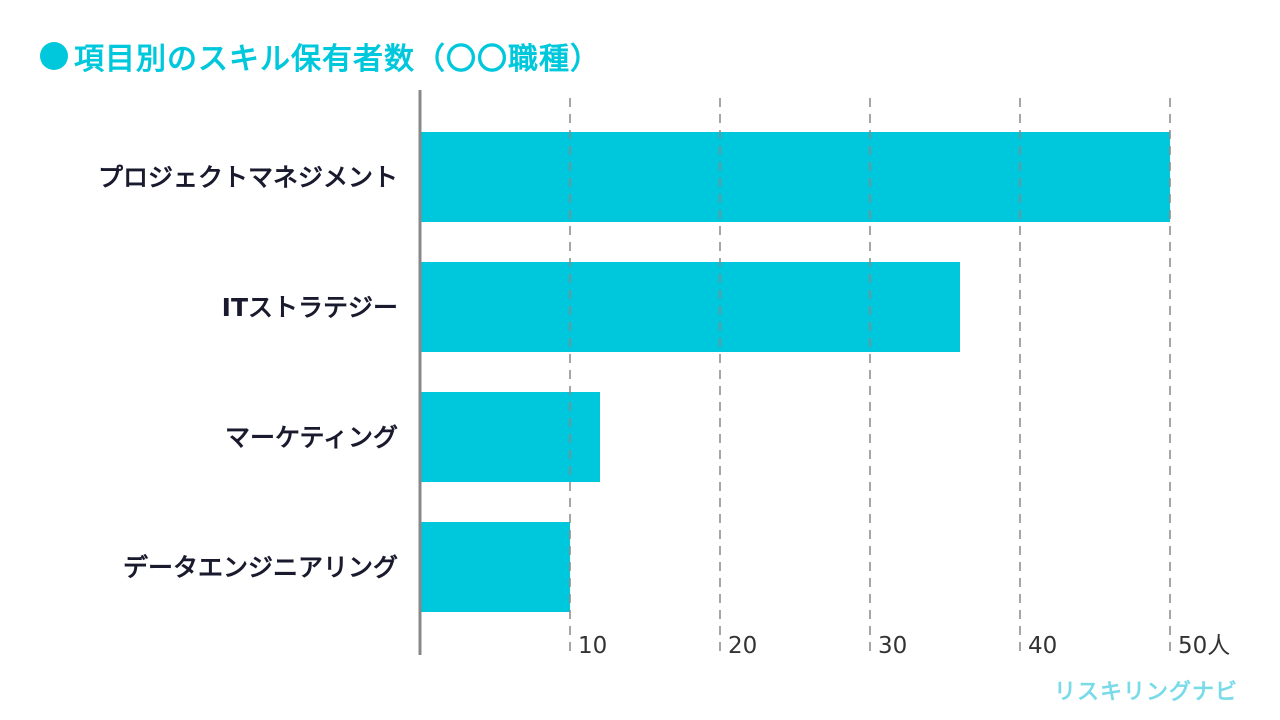 Image resolution: width=1280 pixels, height=720 pixels. I want to click on tick-labels: 10 20 30 40 50人, so click(904, 646).